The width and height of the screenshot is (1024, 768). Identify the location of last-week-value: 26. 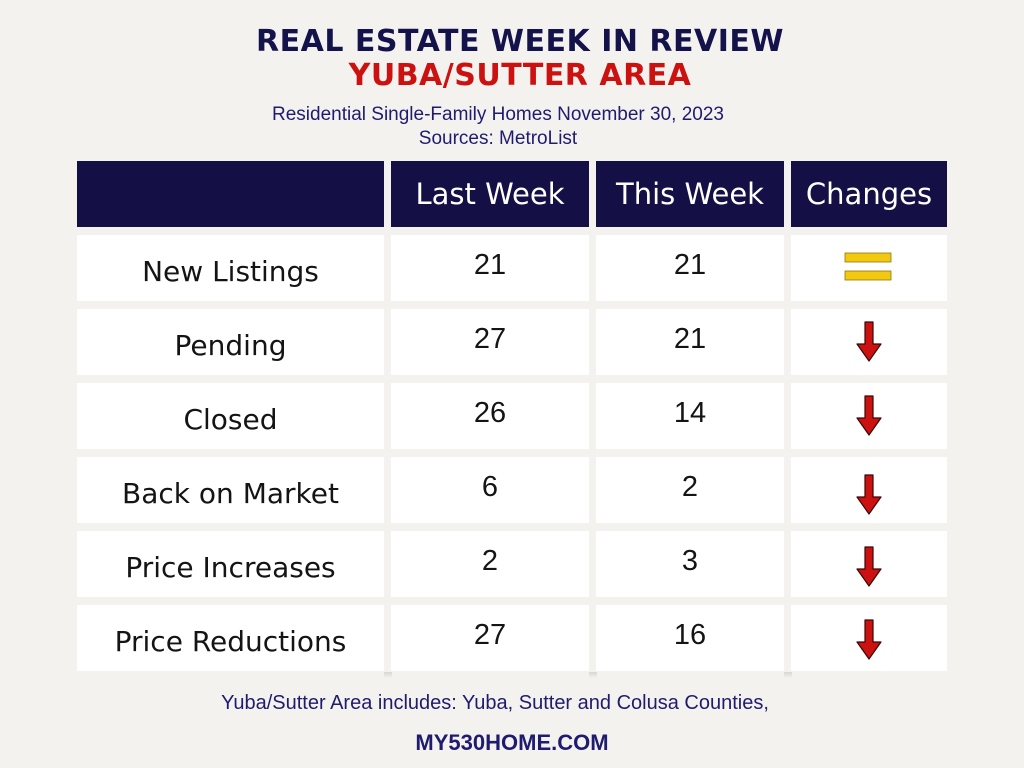
(490, 416).